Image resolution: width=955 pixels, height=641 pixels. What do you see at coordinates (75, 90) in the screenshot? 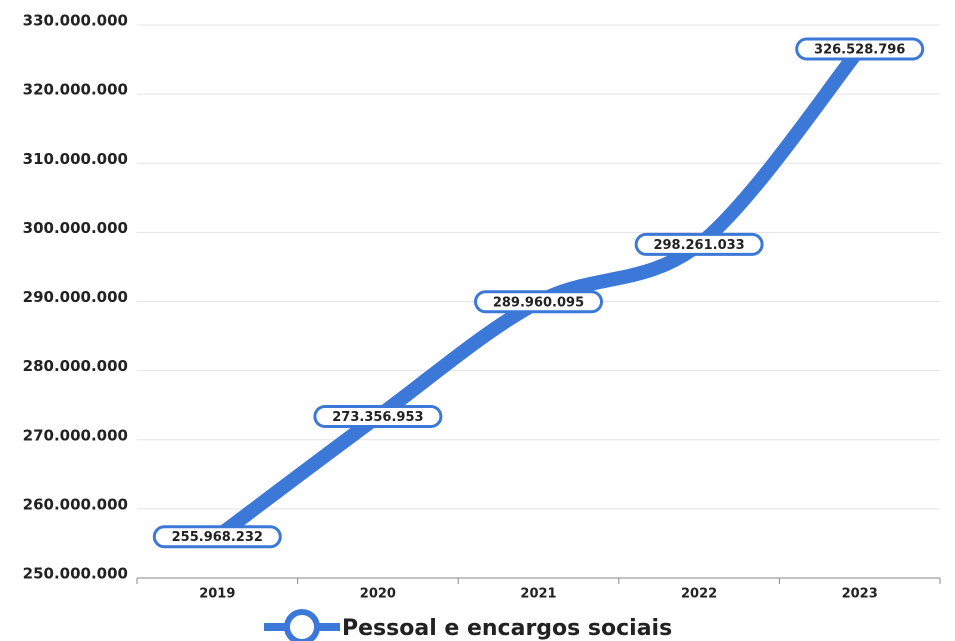
I see `y-tick-label: 320.000.000` at bounding box center [75, 90].